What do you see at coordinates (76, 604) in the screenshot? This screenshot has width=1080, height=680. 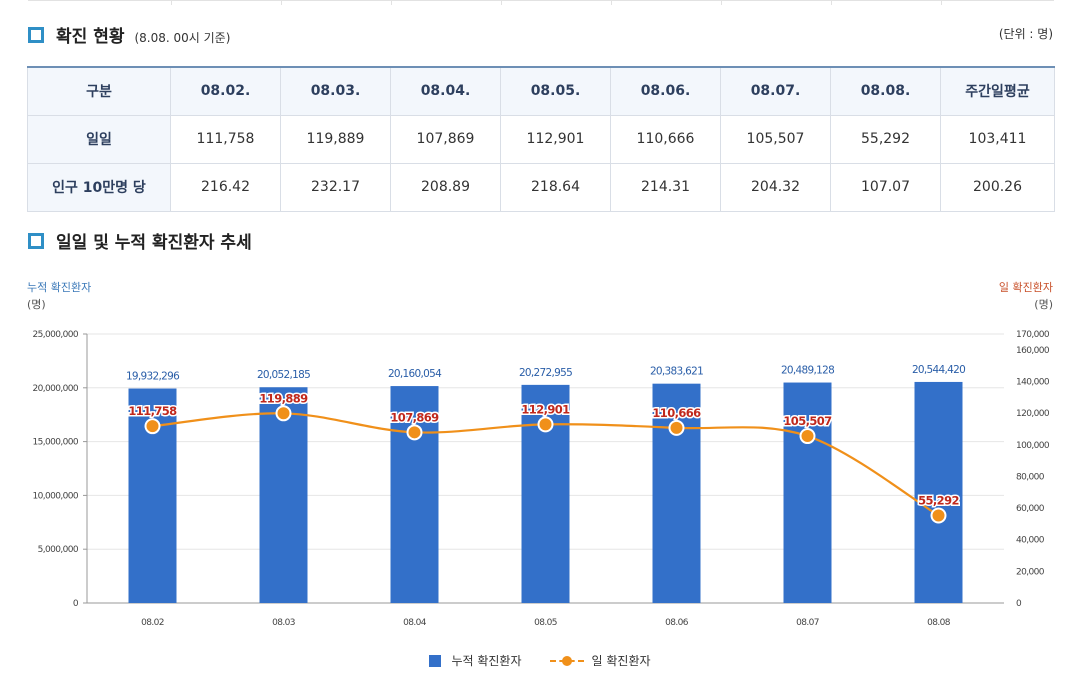 I see `left-tick-label: 0` at bounding box center [76, 604].